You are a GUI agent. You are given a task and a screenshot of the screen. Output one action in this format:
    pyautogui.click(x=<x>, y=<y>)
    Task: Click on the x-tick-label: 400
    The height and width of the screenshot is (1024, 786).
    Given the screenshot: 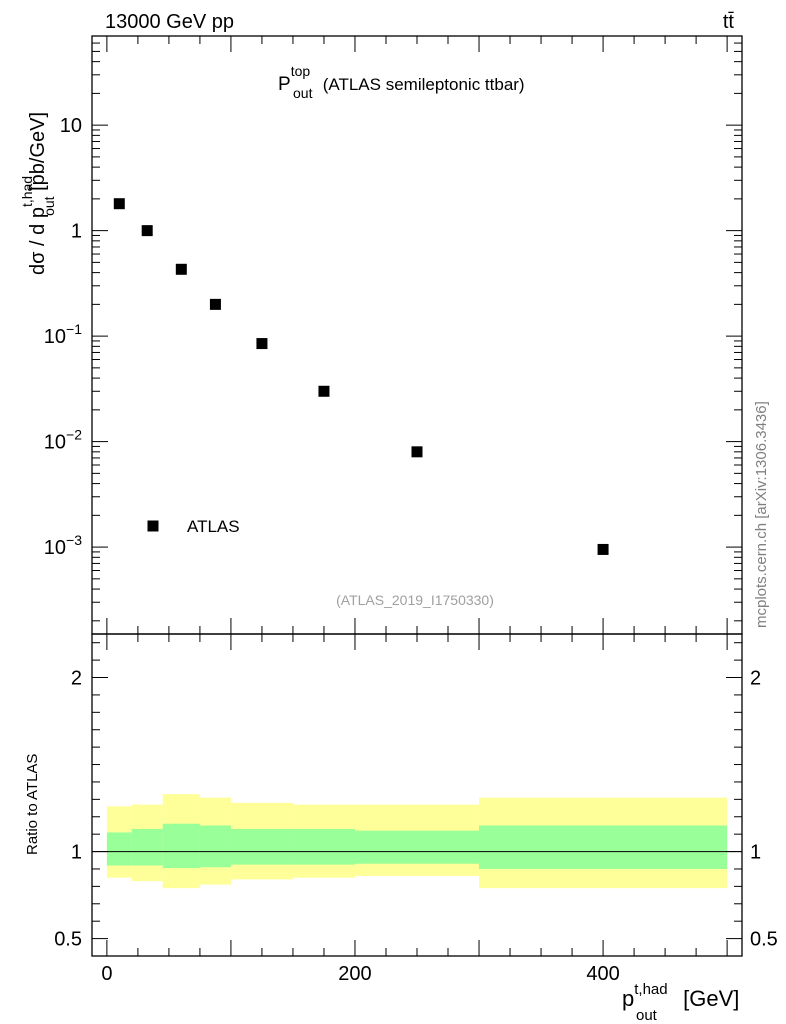 What is the action you would take?
    pyautogui.click(x=602, y=974)
    